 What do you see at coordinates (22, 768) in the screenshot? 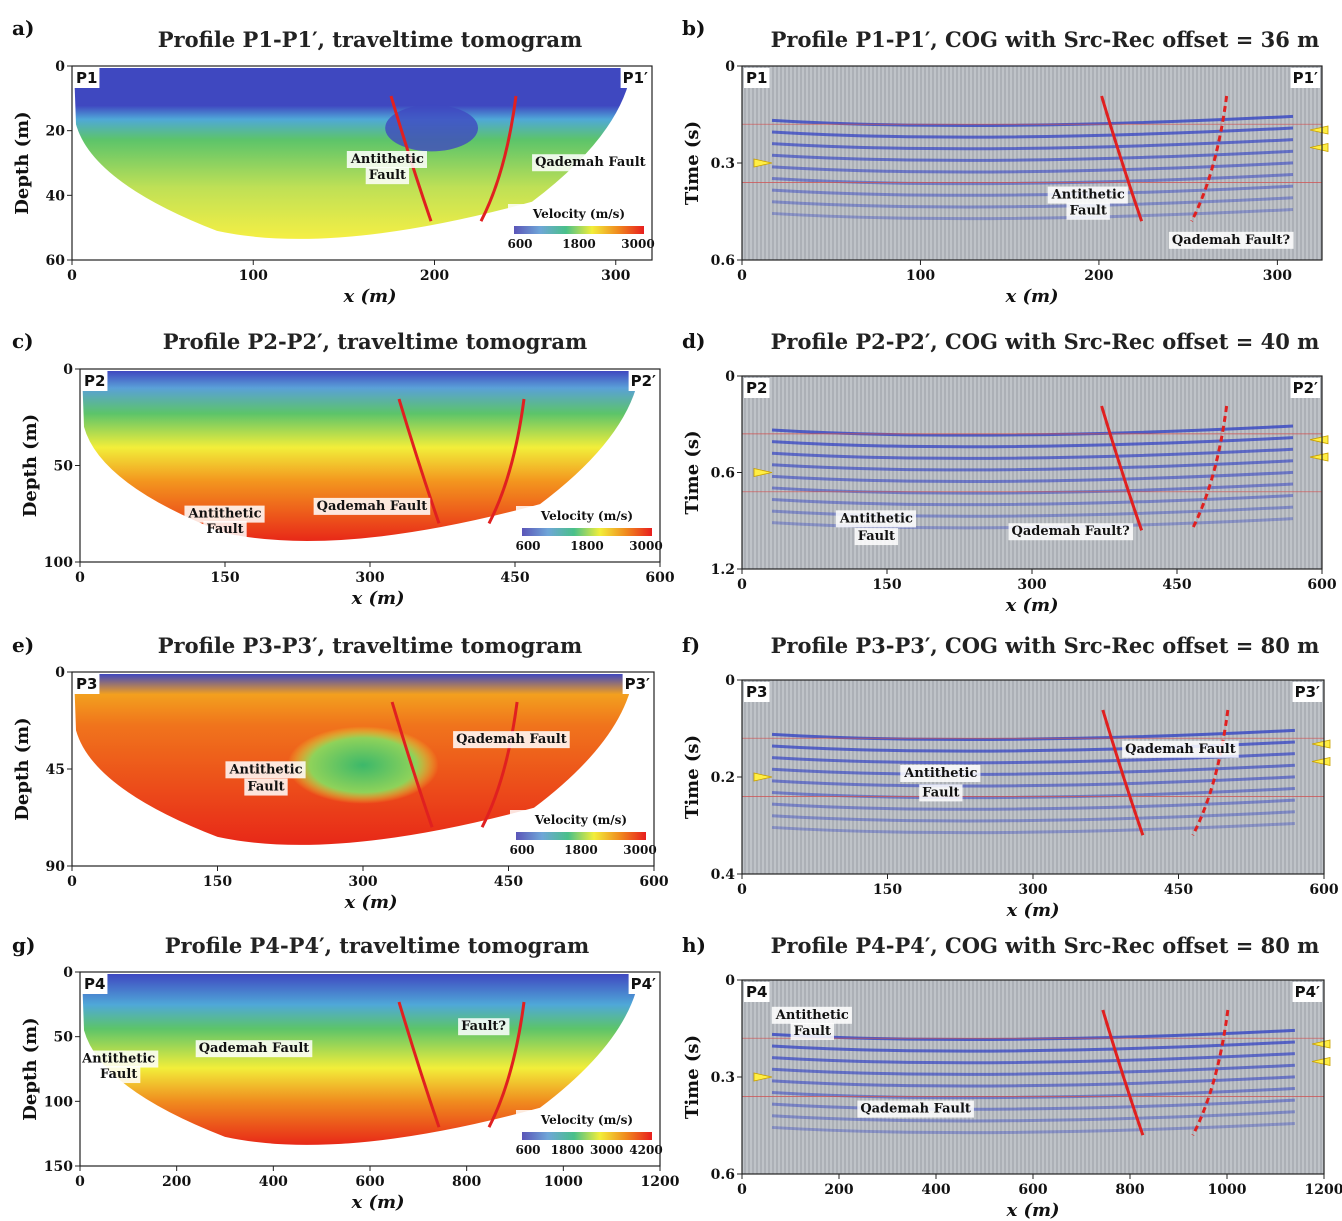
I see `y-axis-label: Depth (m)` at bounding box center [22, 768].